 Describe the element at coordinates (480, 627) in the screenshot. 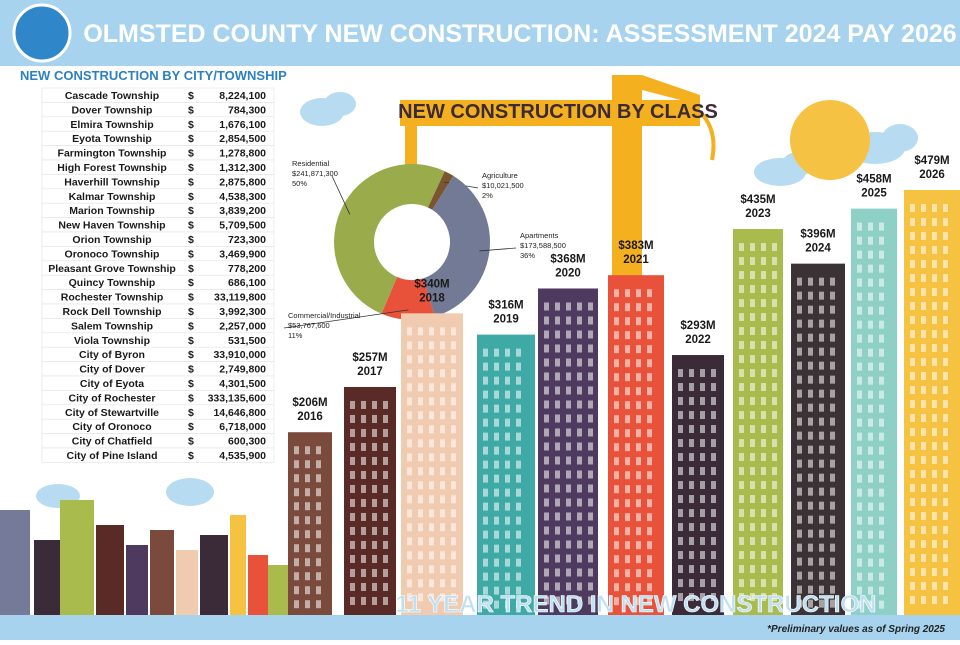

I see `footer-bar` at that location.